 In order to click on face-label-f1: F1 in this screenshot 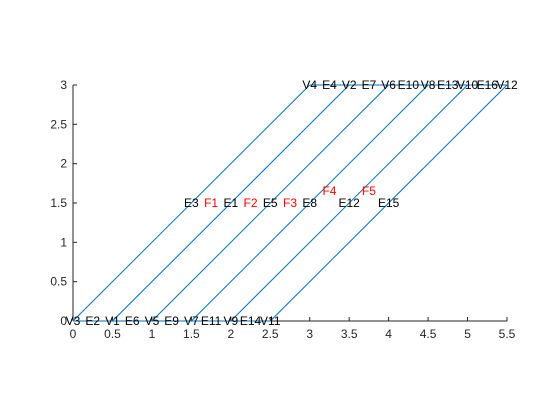, I will do `click(211, 203)`.